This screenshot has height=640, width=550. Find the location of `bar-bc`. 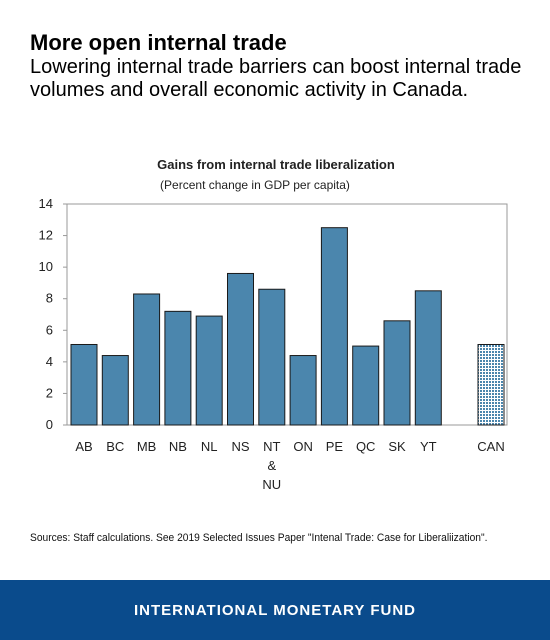

bar-bc is located at coordinates (115, 390).